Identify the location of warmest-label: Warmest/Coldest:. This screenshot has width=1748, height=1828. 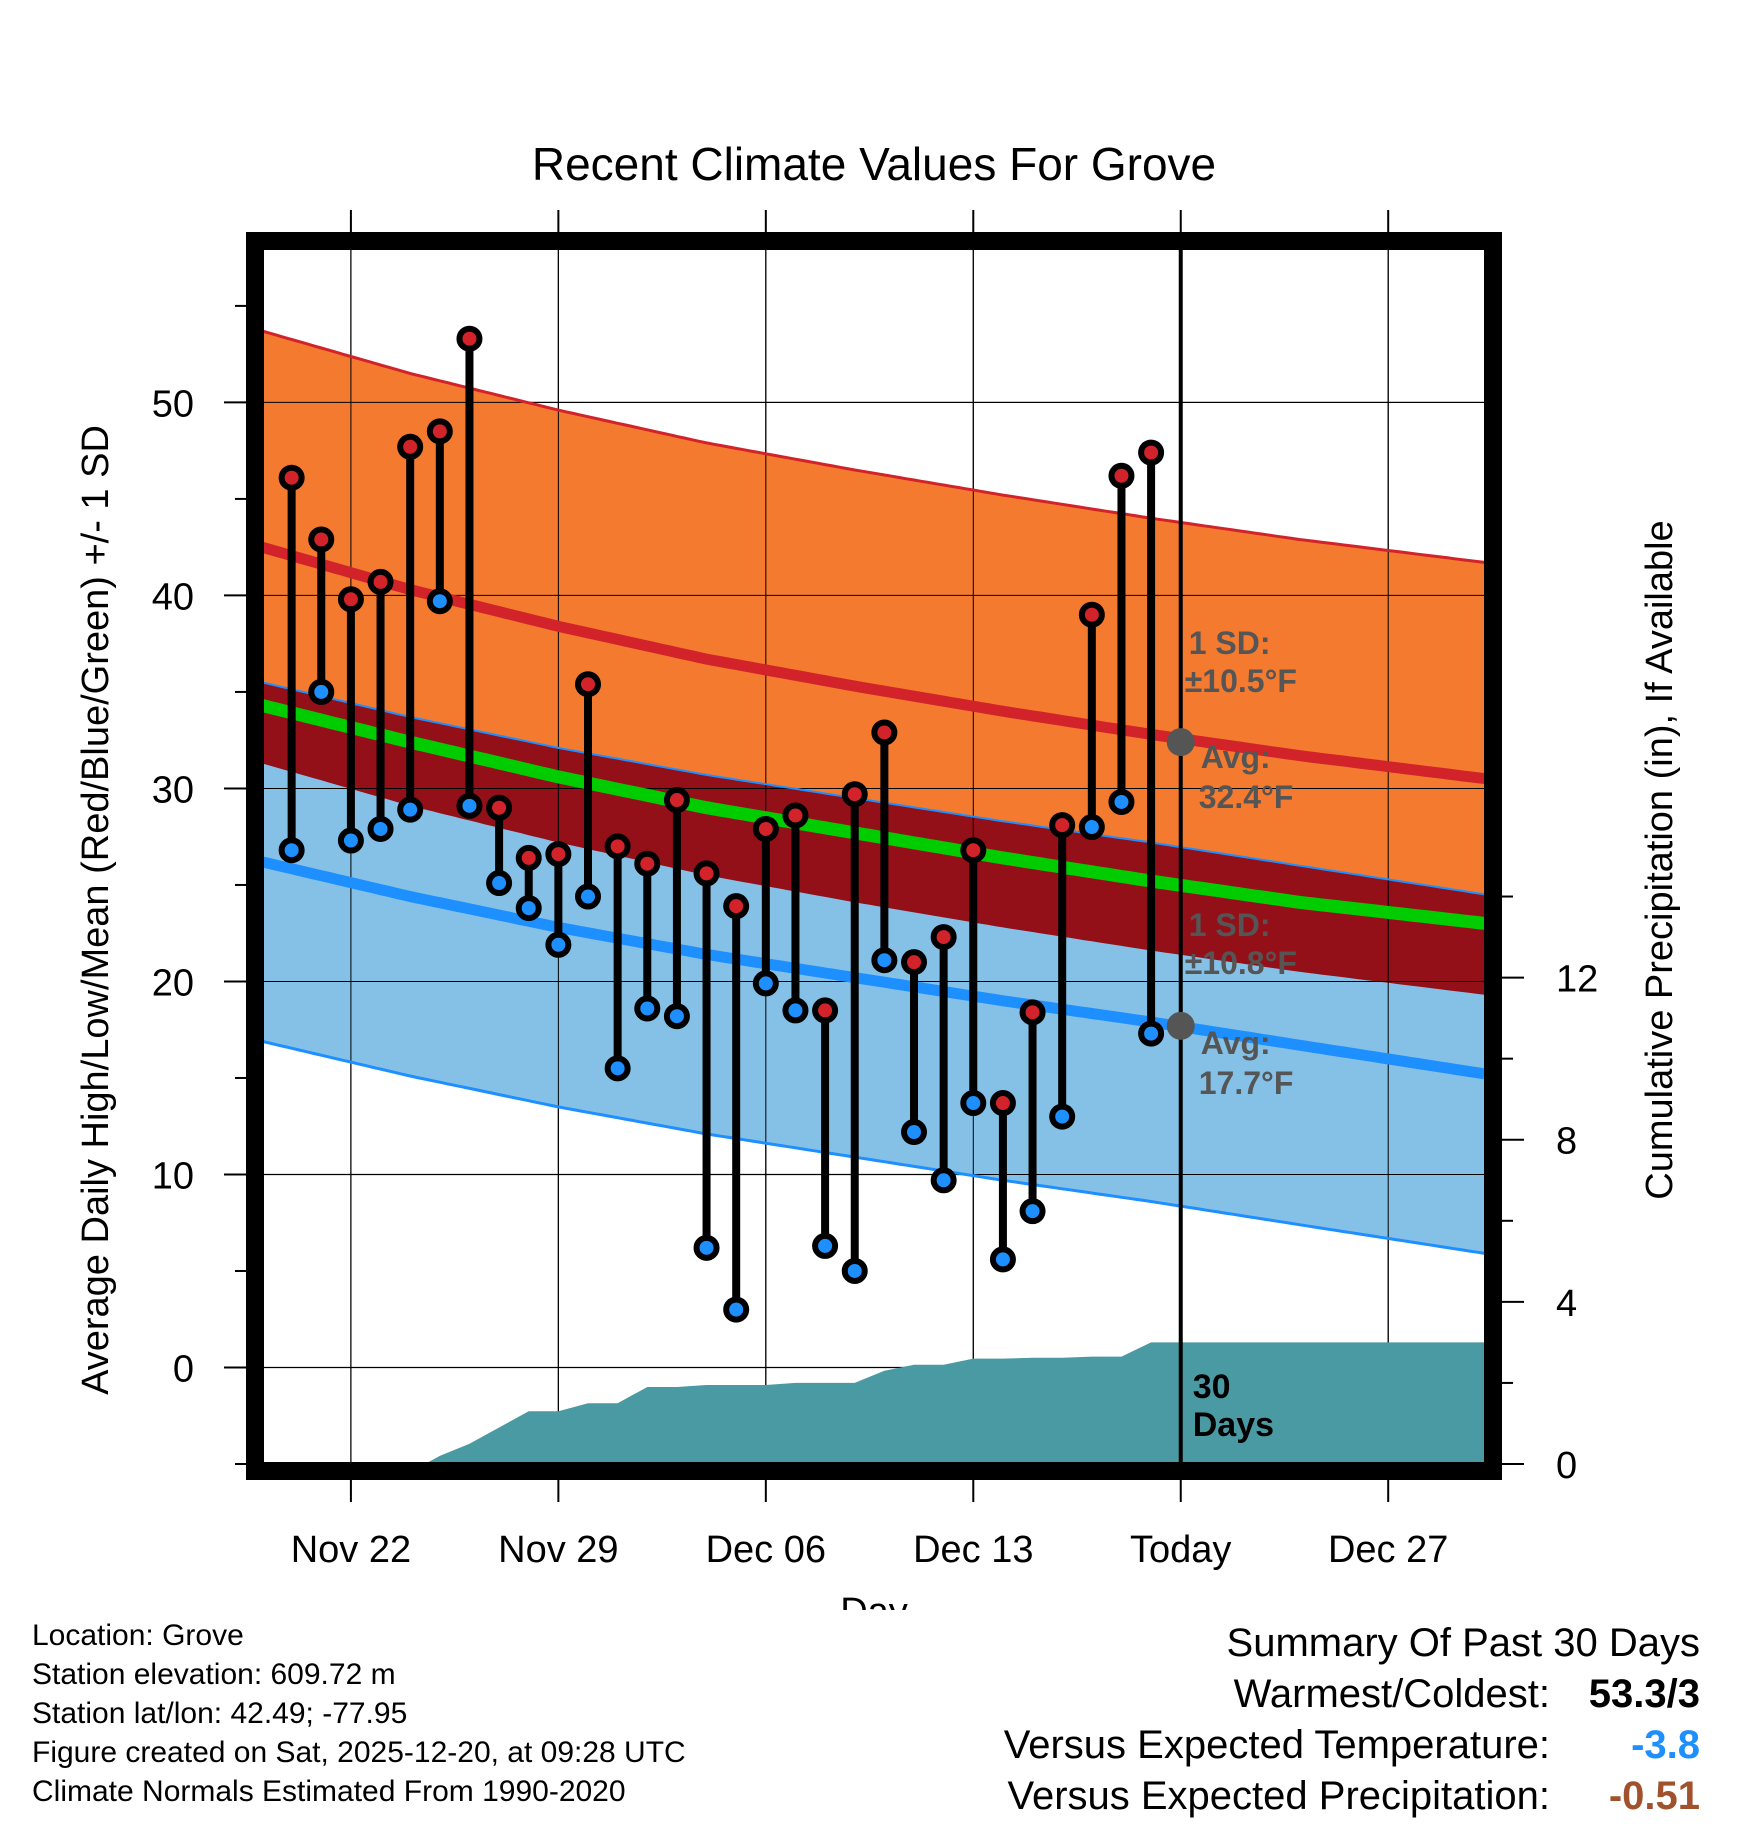
(1391, 1694).